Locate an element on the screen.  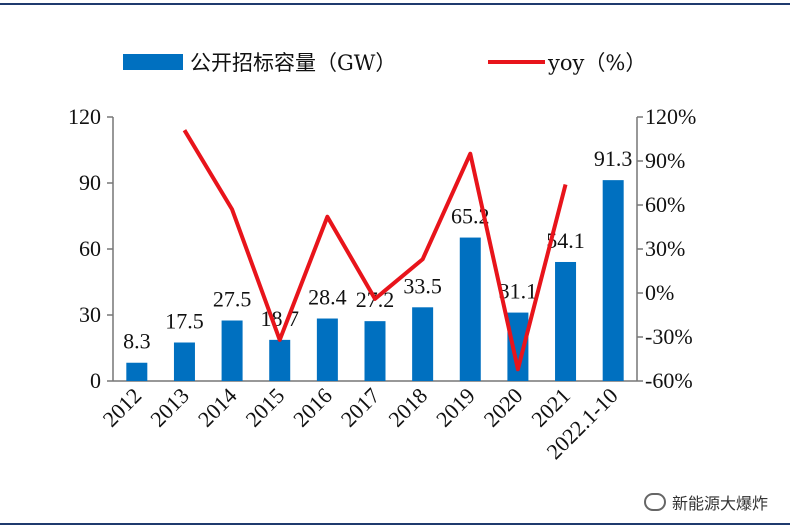
chat-bubble-icon is located at coordinates (654, 502).